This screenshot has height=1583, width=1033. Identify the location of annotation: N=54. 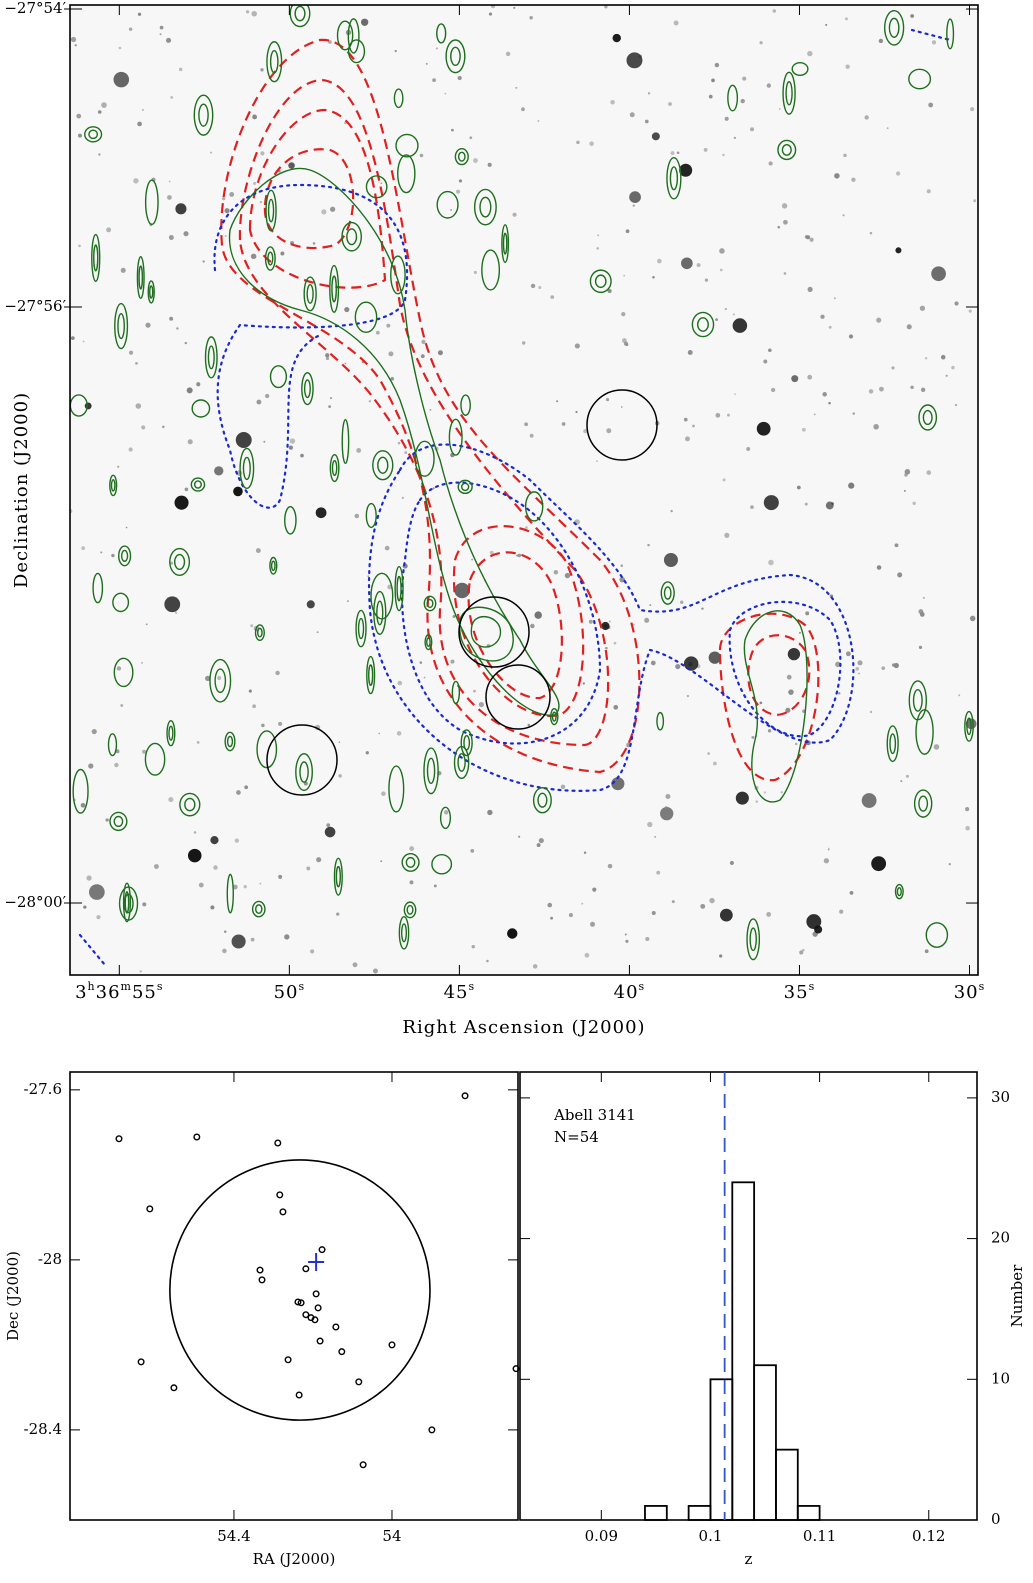
(576, 1137).